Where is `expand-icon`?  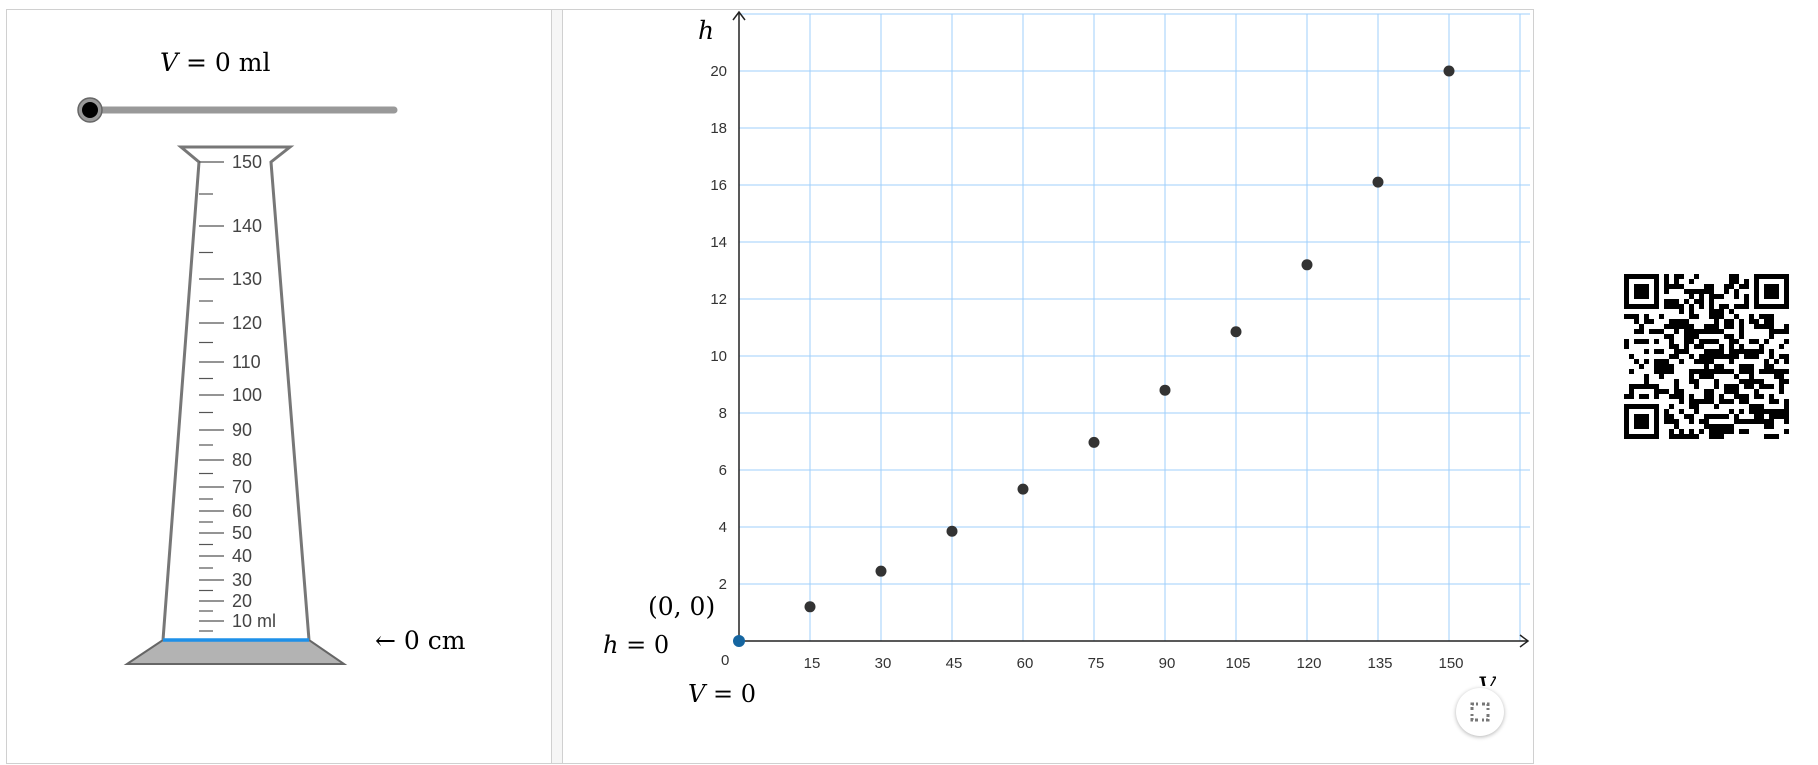 expand-icon is located at coordinates (1480, 712).